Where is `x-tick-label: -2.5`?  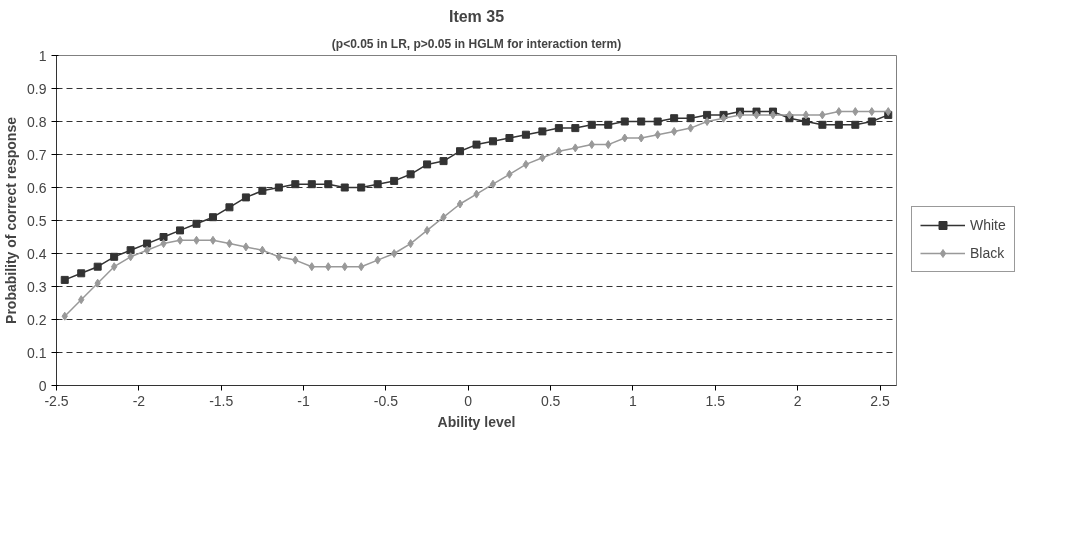 x-tick-label: -2.5 is located at coordinates (56, 400).